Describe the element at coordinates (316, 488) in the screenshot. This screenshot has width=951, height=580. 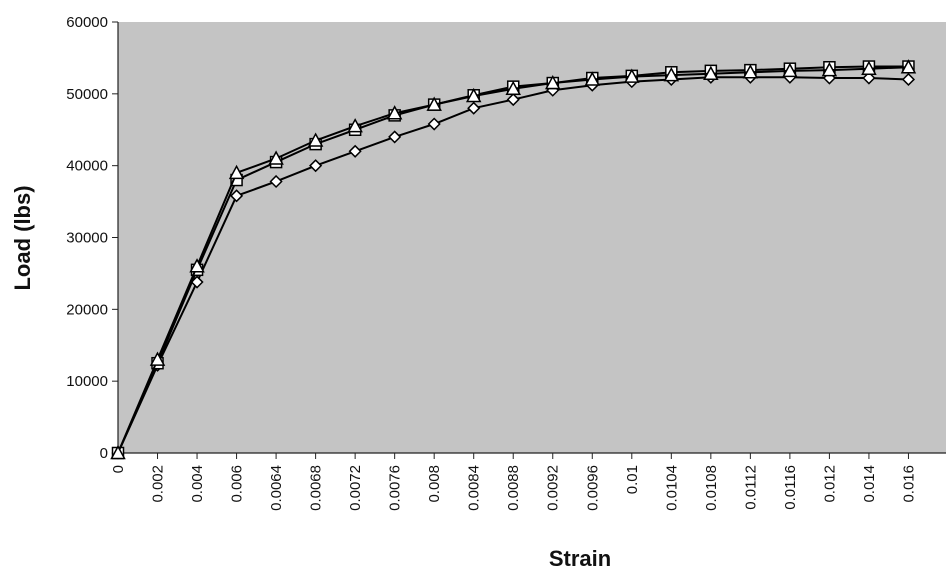
I see `x-tick-label: 0.0068` at that location.